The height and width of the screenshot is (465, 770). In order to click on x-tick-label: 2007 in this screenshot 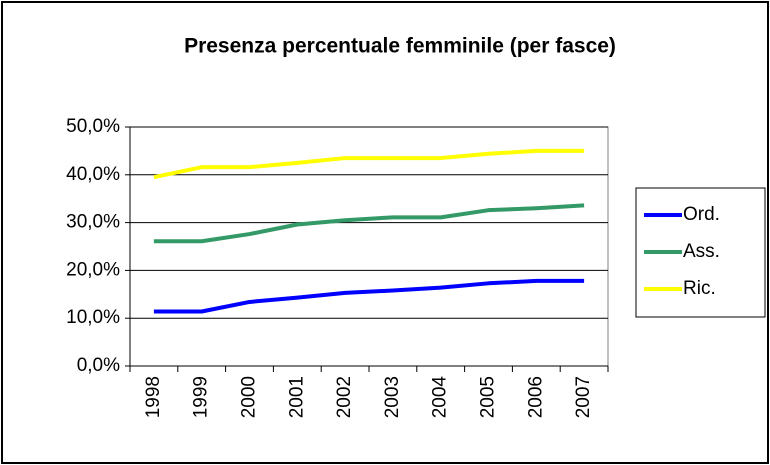, I will do `click(583, 397)`.